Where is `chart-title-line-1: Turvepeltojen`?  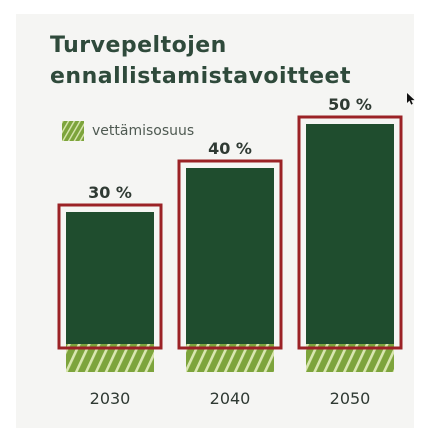
chart-title-line-1: Turvepeltojen is located at coordinates (138, 45).